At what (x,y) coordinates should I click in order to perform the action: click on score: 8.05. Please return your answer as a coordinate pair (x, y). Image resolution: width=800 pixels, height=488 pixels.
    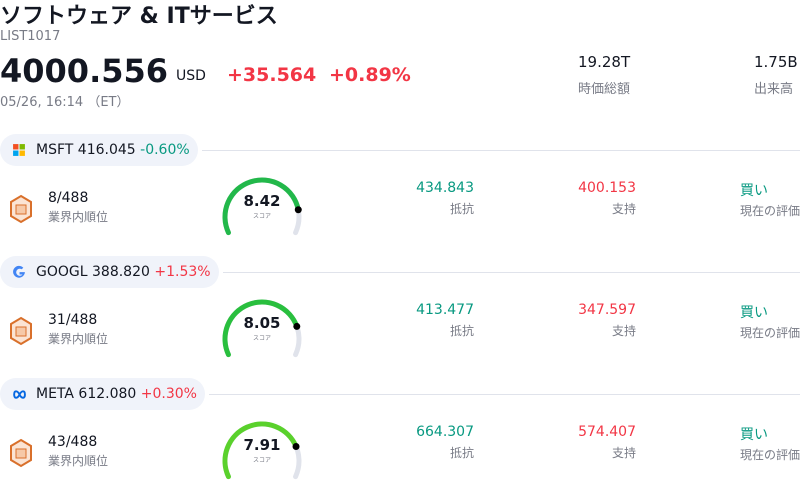
    Looking at the image, I should click on (262, 323).